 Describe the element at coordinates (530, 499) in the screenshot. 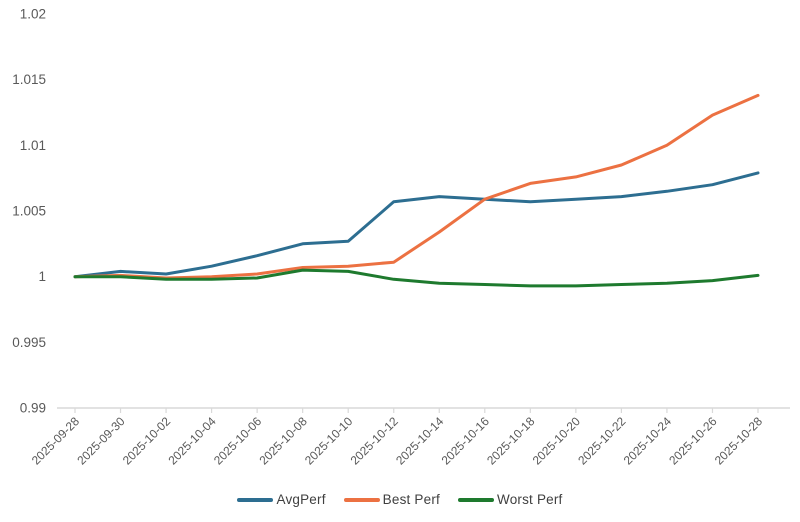

I see `legend-label: Worst Perf` at that location.